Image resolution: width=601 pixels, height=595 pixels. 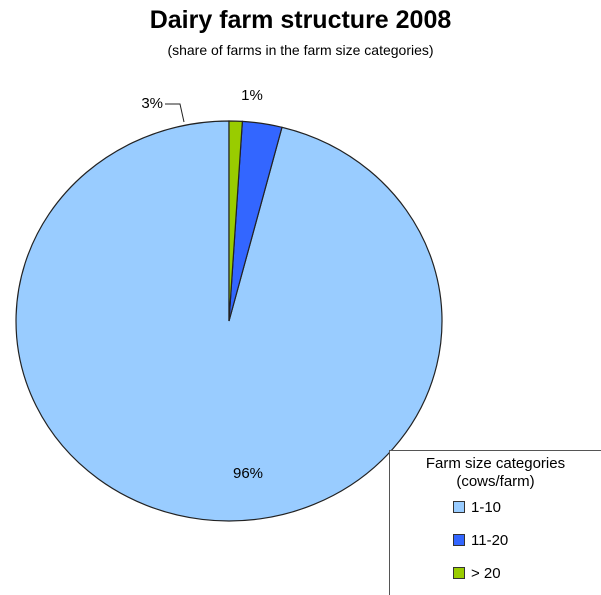 What do you see at coordinates (495, 463) in the screenshot?
I see `legend-title-main: Farm size categories` at bounding box center [495, 463].